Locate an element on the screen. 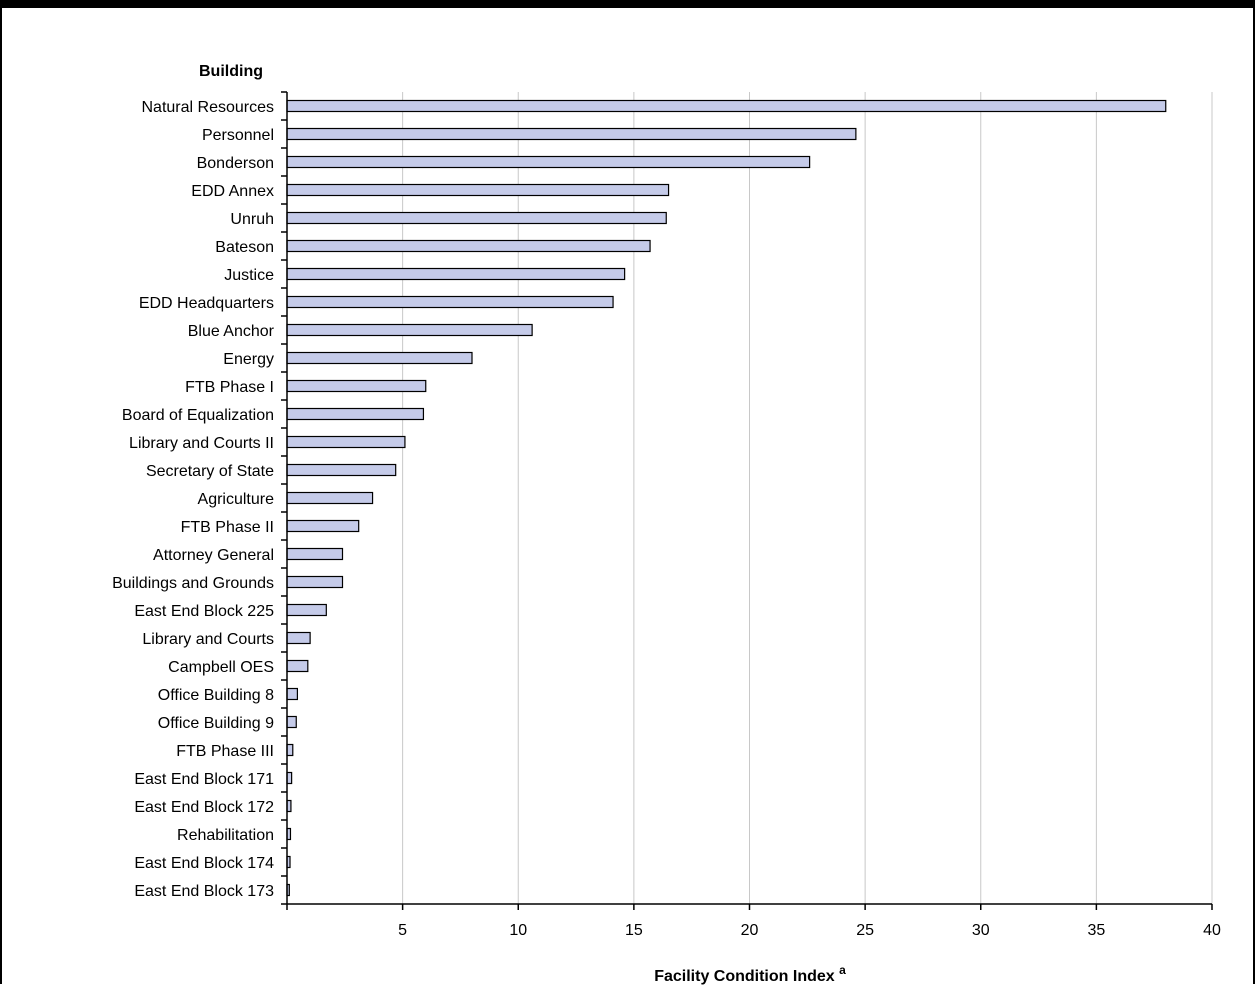 This screenshot has width=1255, height=992. category-label: East End Block 173 is located at coordinates (204, 891).